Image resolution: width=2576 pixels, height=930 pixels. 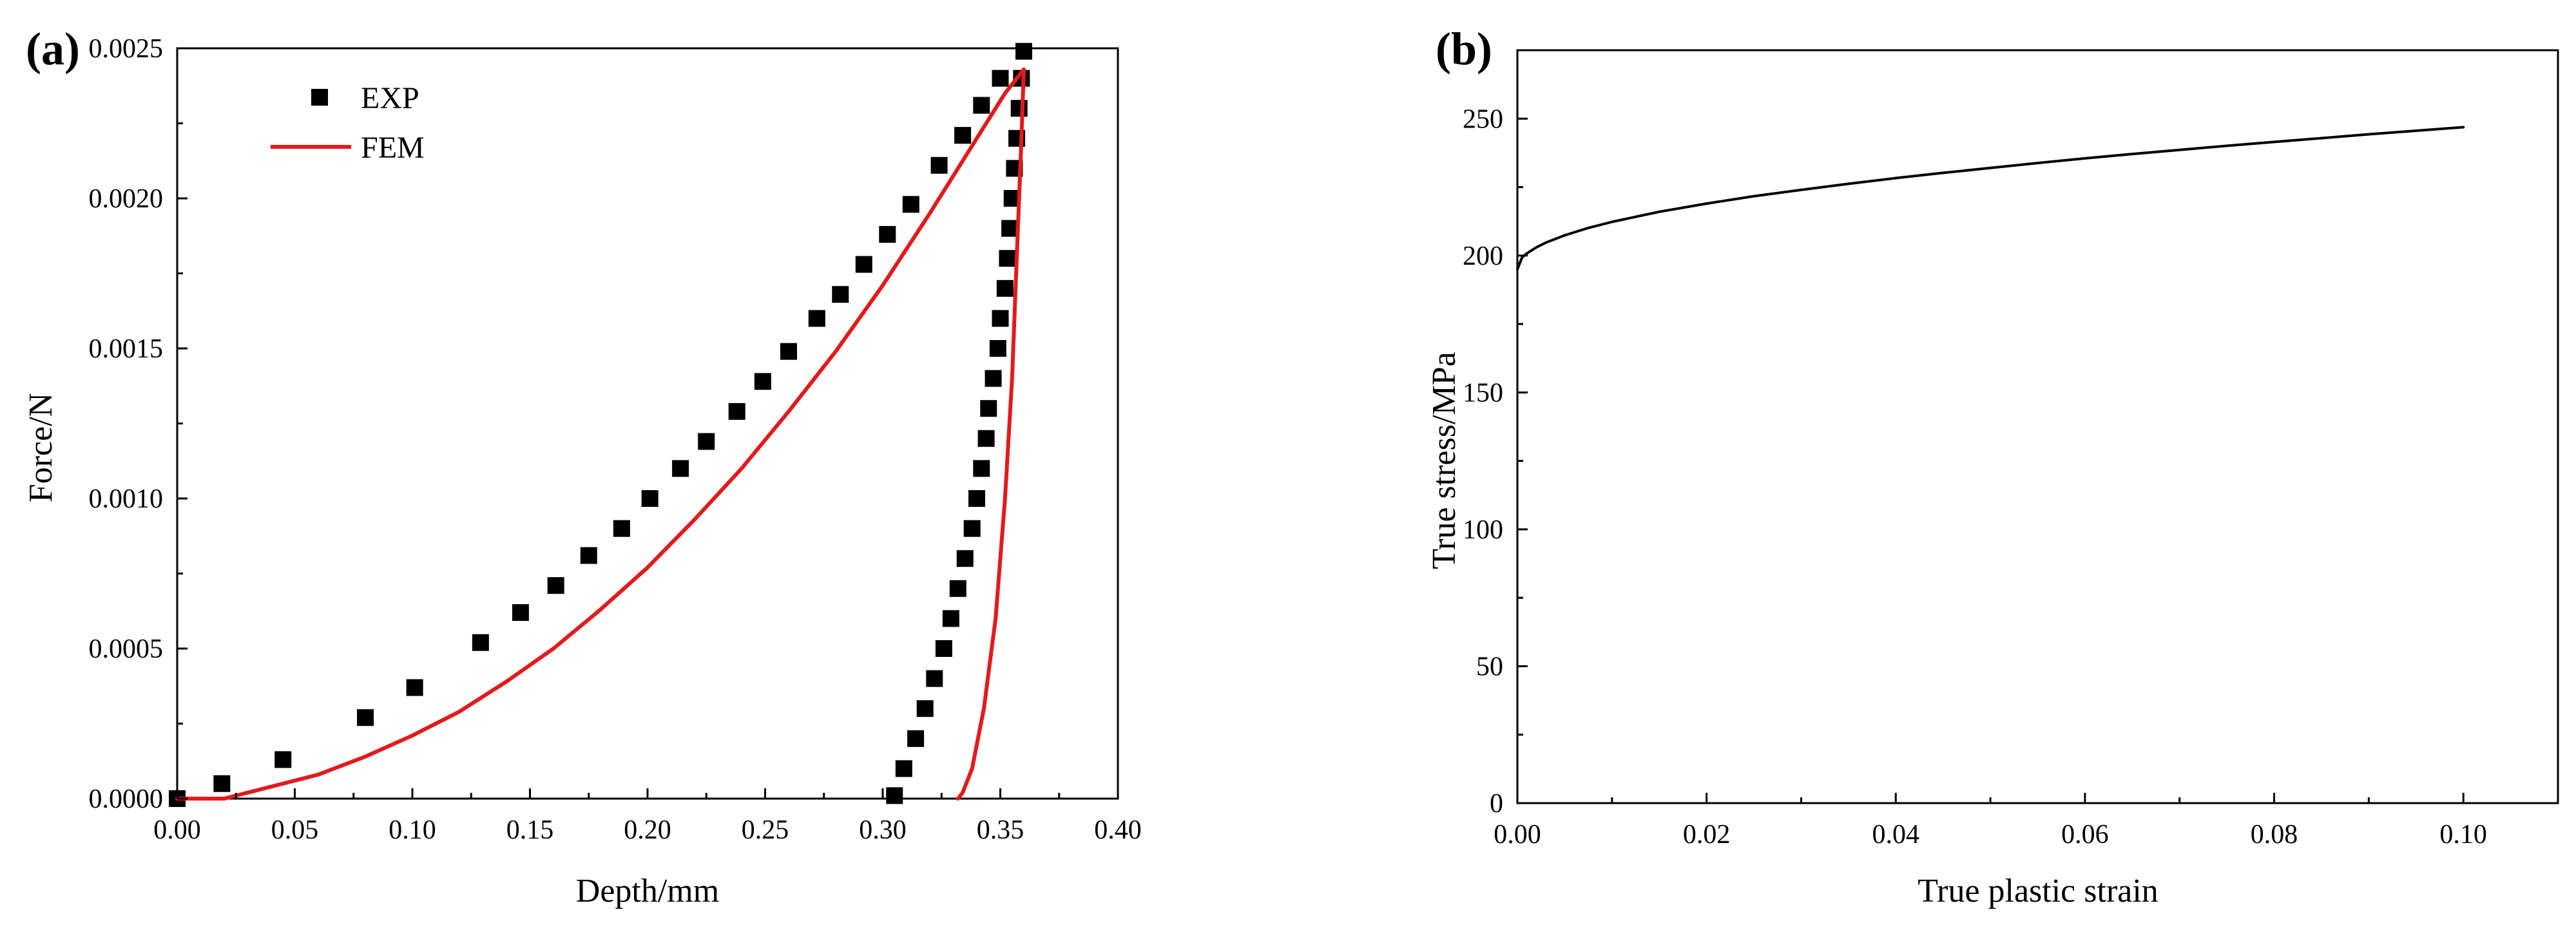 What do you see at coordinates (126, 649) in the screenshot?
I see `panel-a-y-tick-label: 0.0005` at bounding box center [126, 649].